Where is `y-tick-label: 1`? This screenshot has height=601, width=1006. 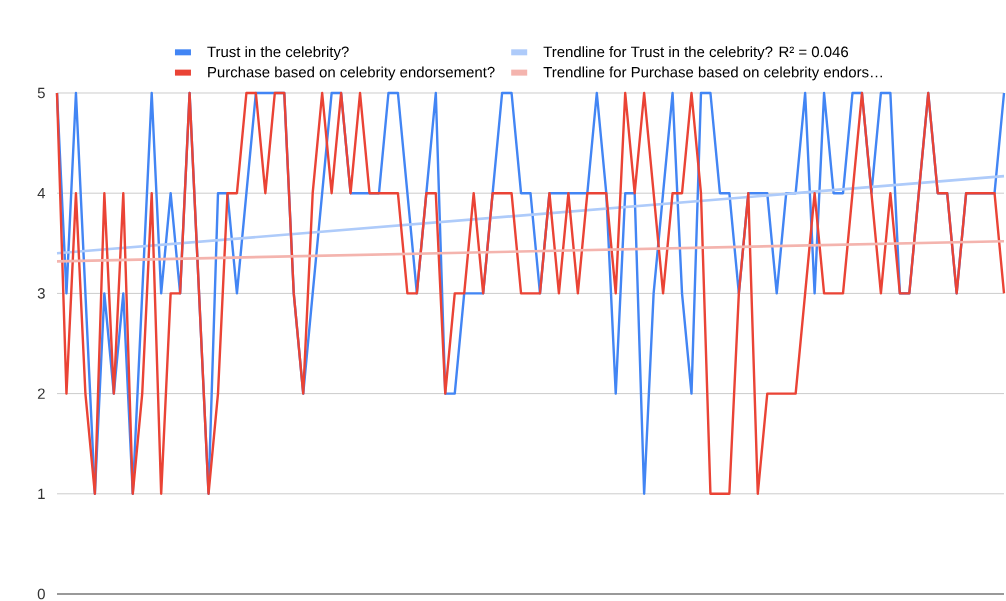
y-tick-label: 1 is located at coordinates (41, 493).